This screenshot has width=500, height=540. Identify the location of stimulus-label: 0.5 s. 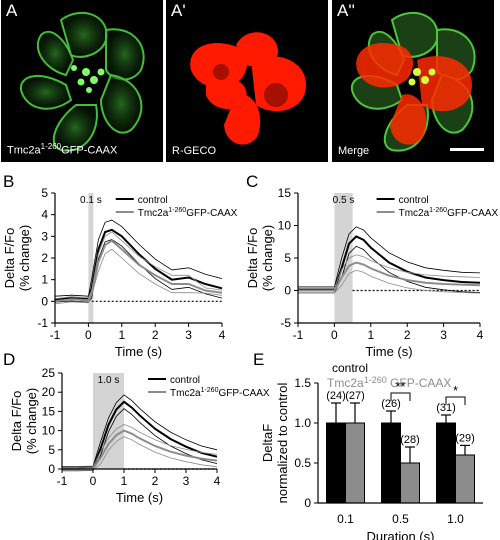
(344, 200).